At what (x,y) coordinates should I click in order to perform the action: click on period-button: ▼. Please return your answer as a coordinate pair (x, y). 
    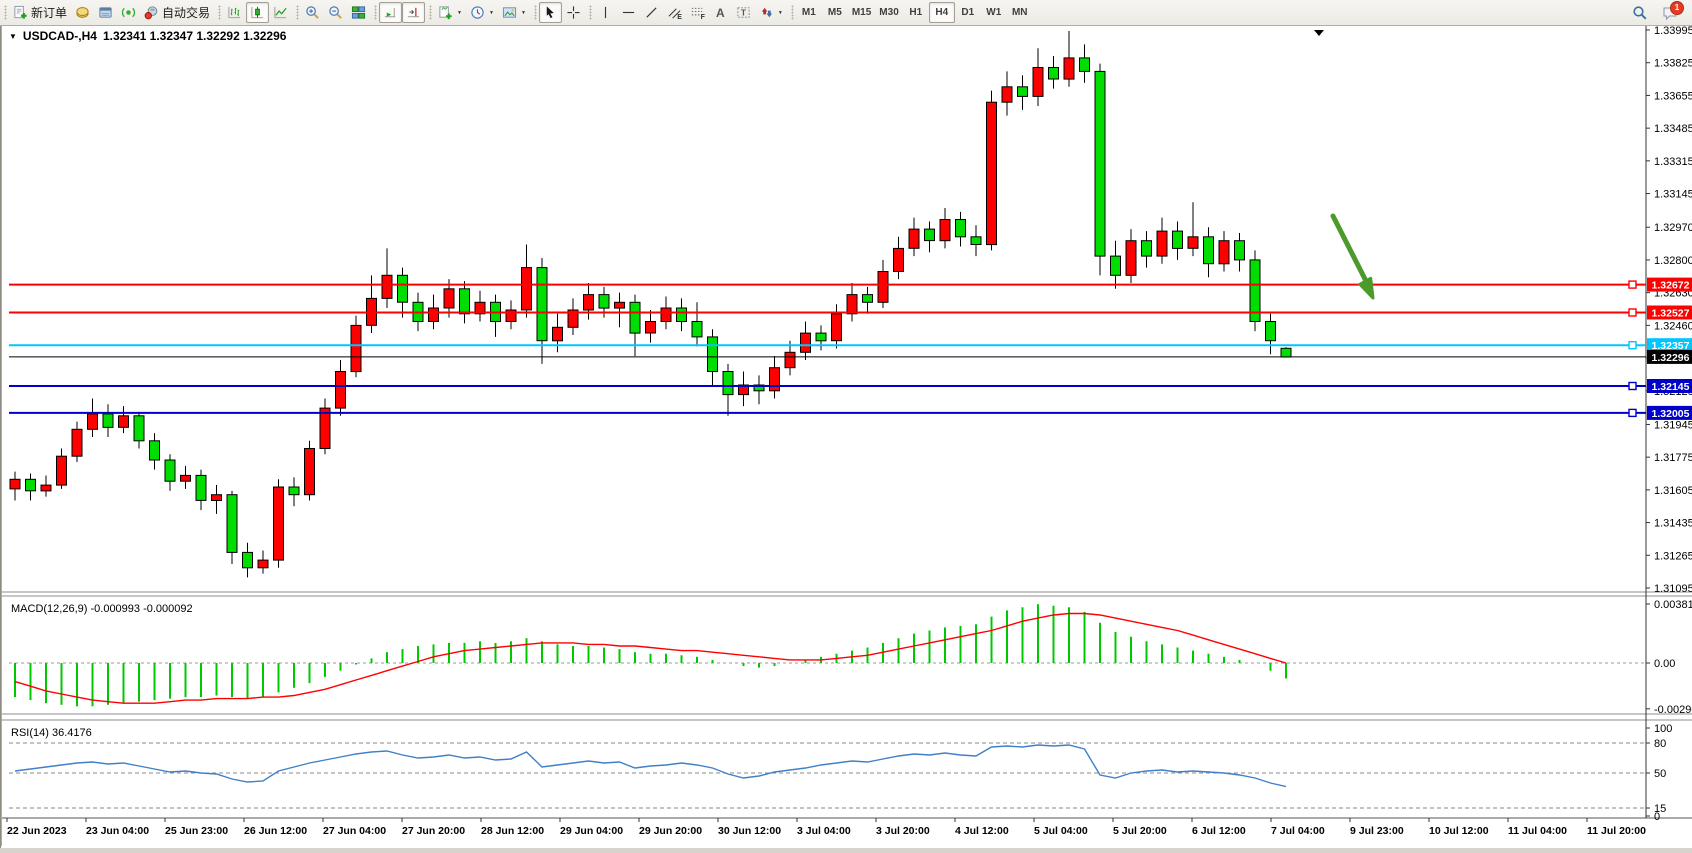
    Looking at the image, I should click on (482, 12).